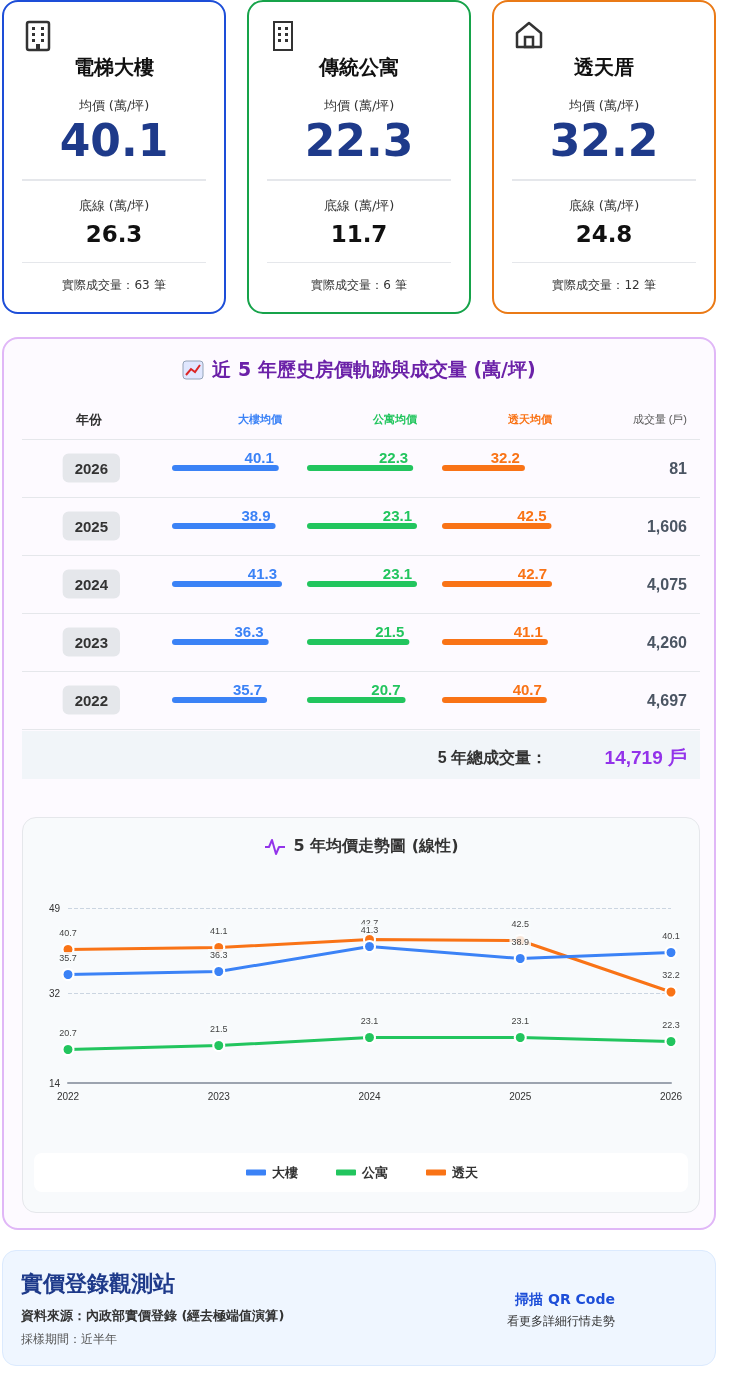  Describe the element at coordinates (532, 573) in the screenshot. I see `data-label: 42.7` at that location.